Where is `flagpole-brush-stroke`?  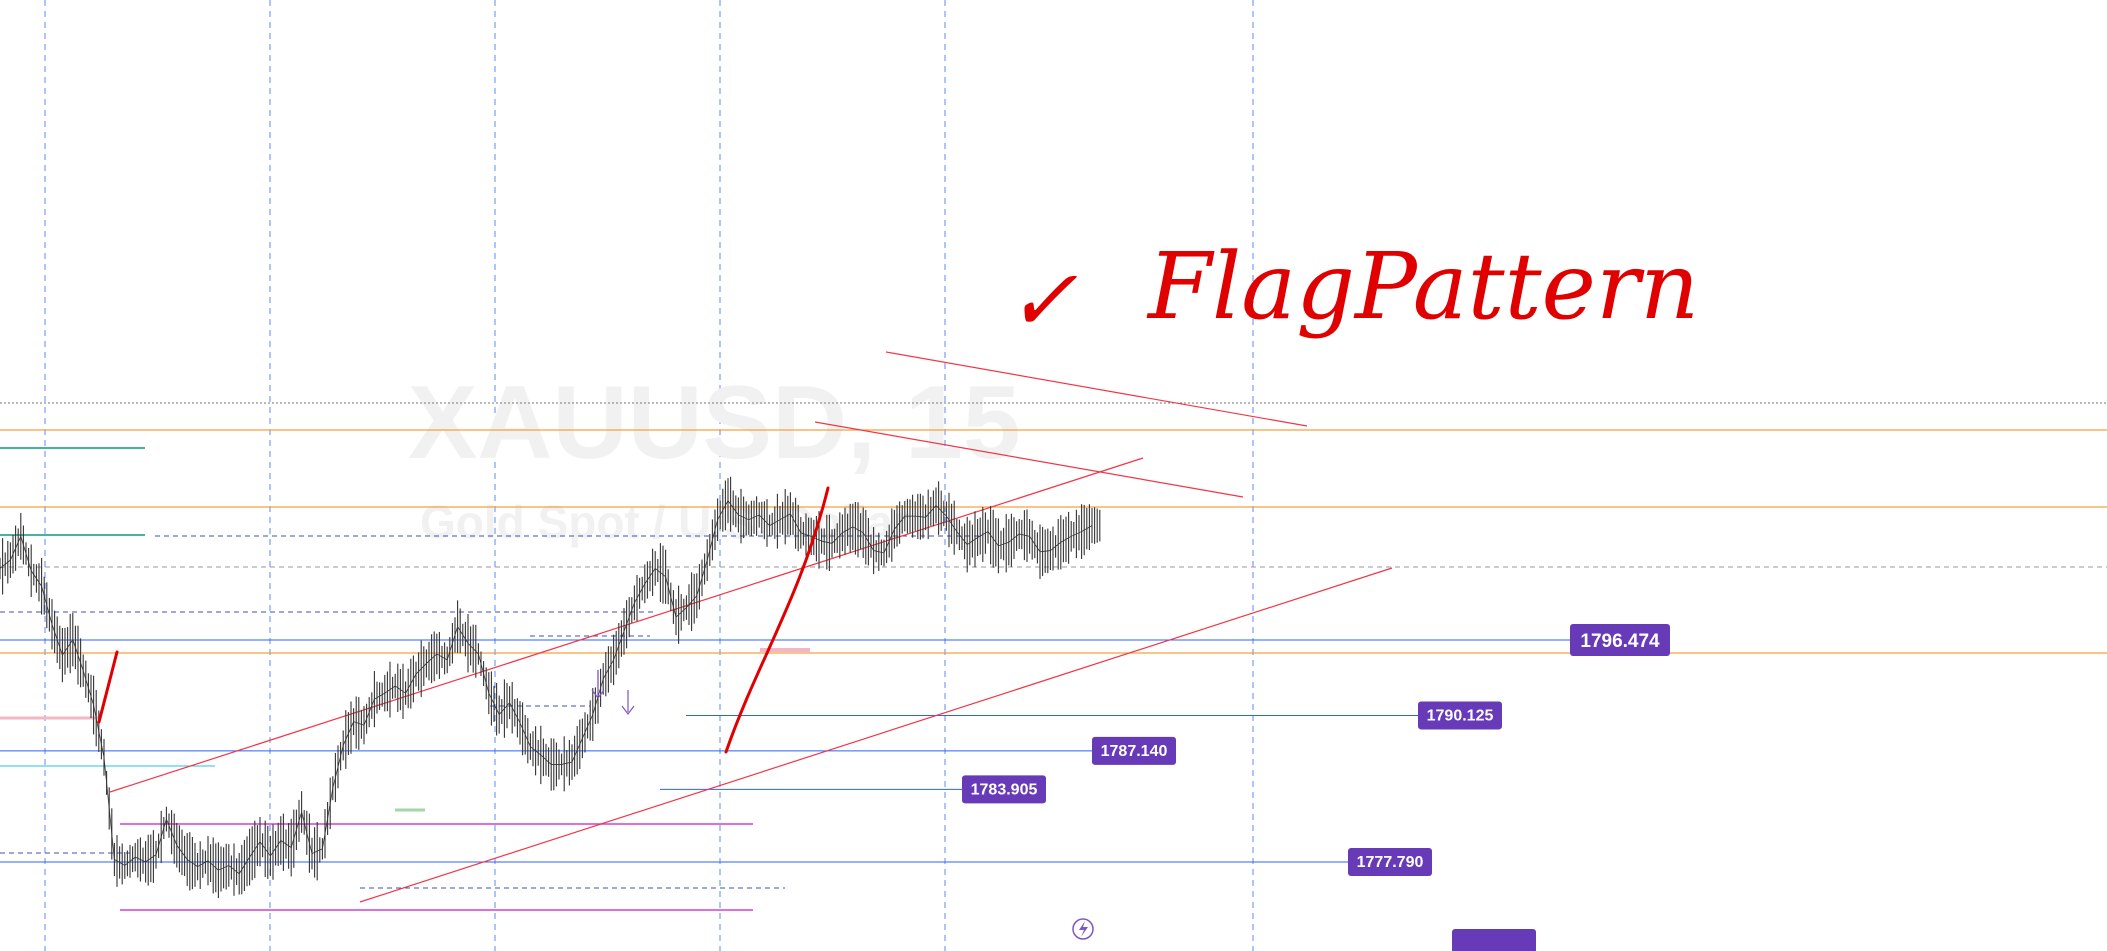 flagpole-brush-stroke is located at coordinates (777, 620).